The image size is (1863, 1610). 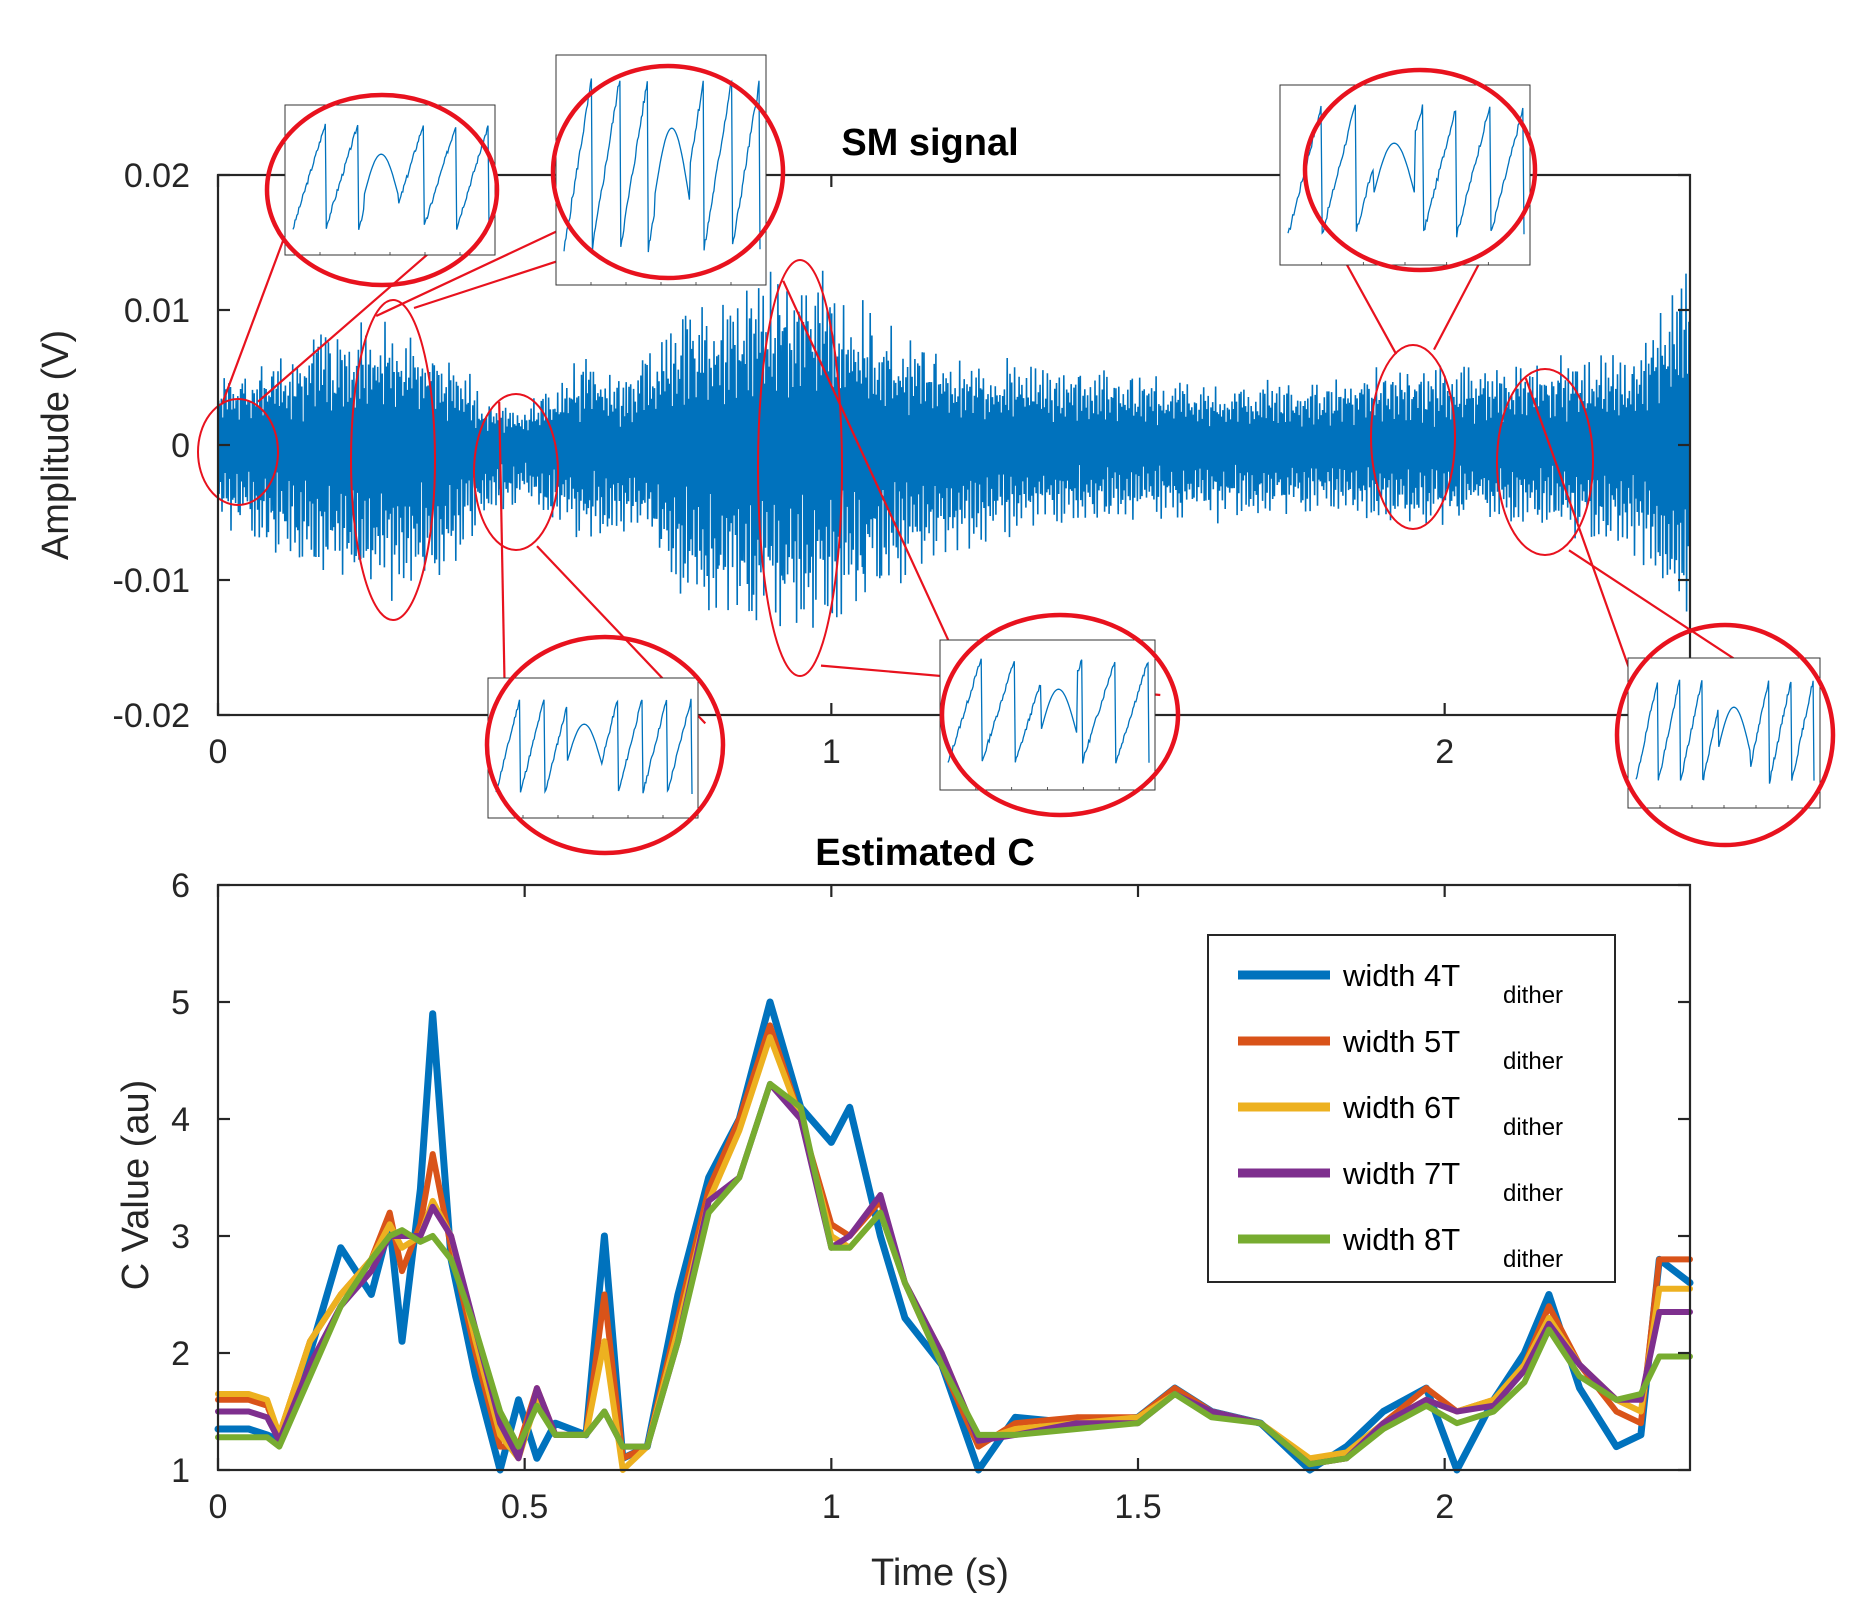 I want to click on y-tick-label: 0.02, so click(x=157, y=176).